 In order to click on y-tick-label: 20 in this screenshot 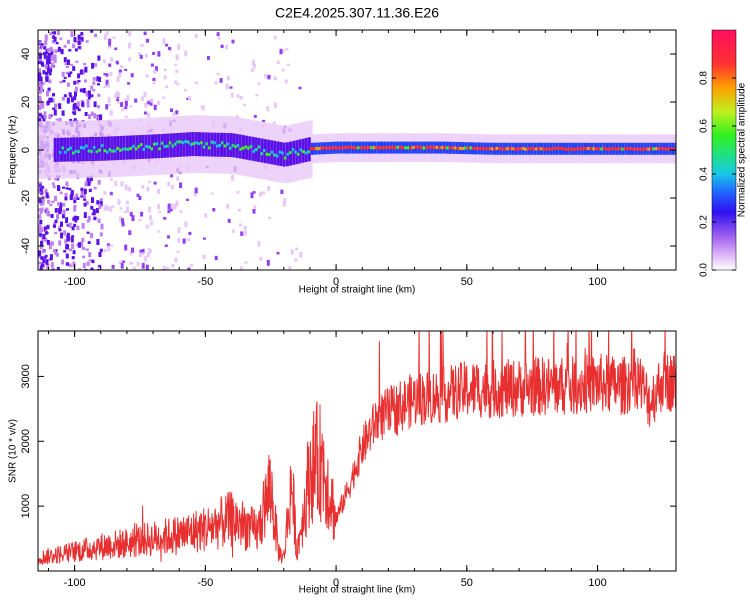, I will do `click(26, 102)`.